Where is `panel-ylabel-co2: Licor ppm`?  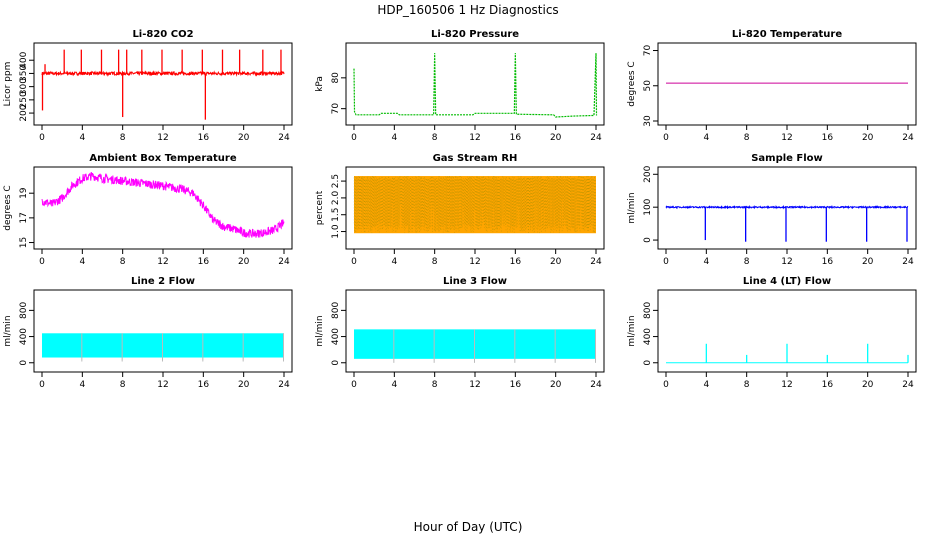
panel-ylabel-co2: Licor ppm is located at coordinates (8, 84).